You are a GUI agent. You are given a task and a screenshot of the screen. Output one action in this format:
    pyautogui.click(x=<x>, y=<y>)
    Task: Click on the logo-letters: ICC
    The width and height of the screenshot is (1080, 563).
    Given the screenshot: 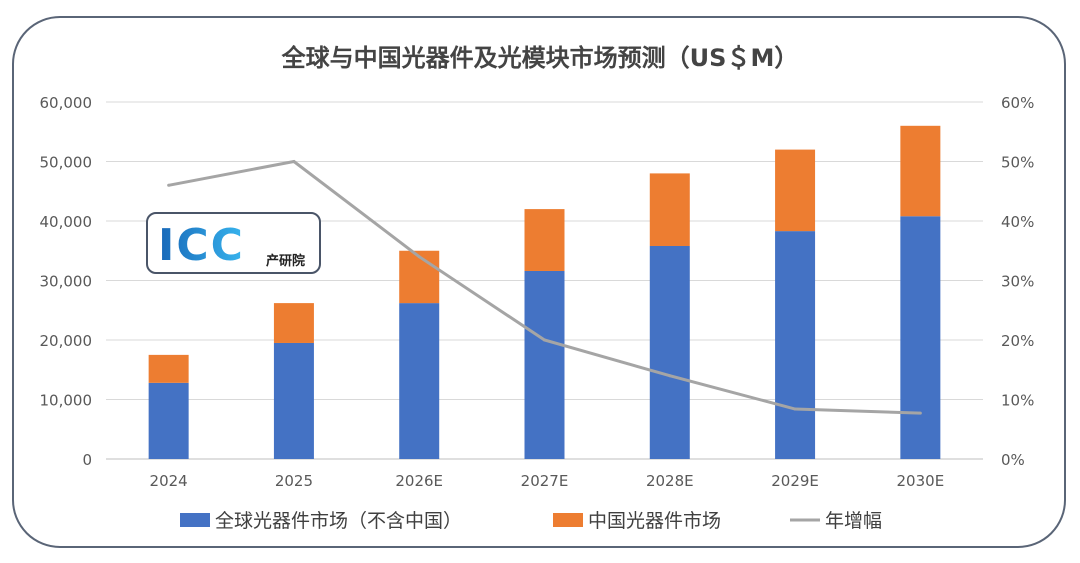 What is the action you would take?
    pyautogui.click(x=201, y=245)
    